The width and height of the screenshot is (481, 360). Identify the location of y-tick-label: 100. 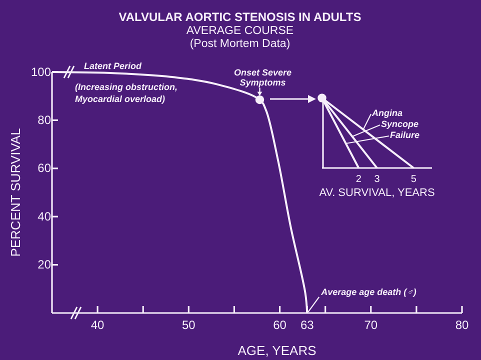
(41, 71).